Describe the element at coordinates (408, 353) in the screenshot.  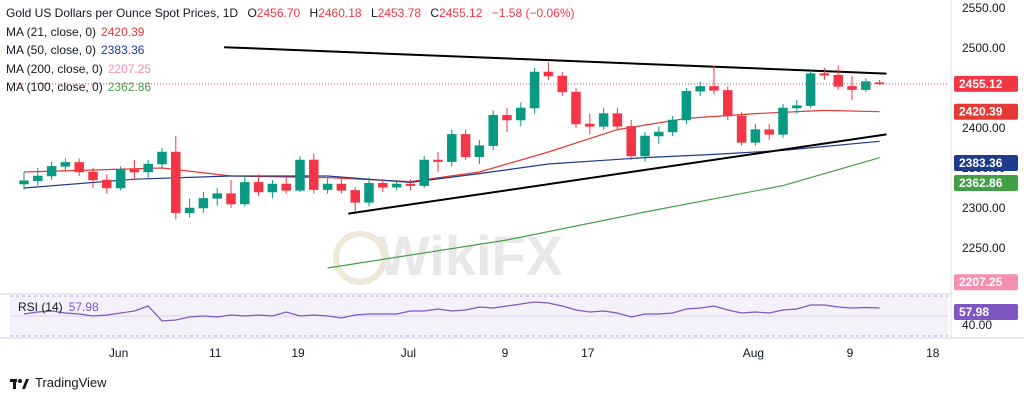
I see `time-tick-label: Jul` at that location.